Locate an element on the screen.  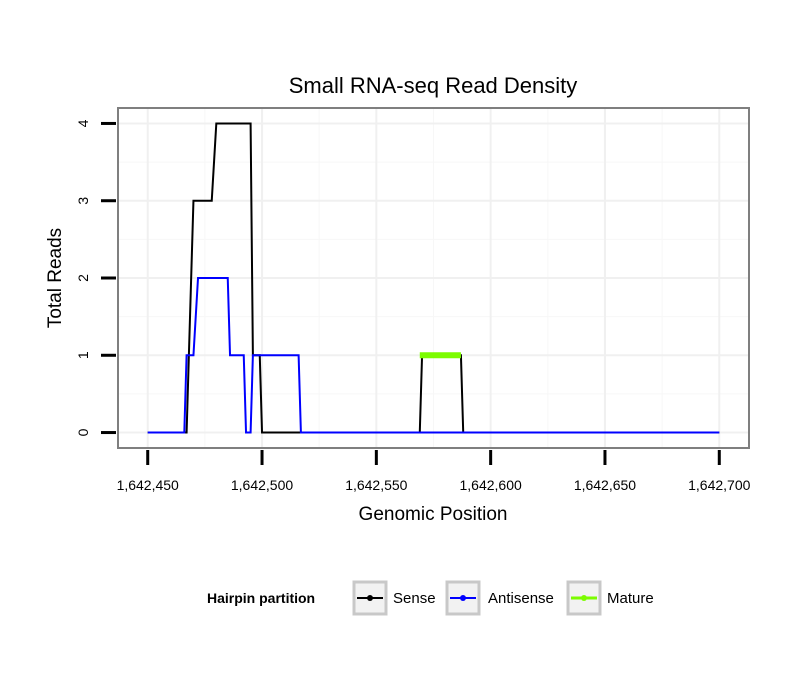
x-tick-label: 1,642,650 is located at coordinates (605, 485).